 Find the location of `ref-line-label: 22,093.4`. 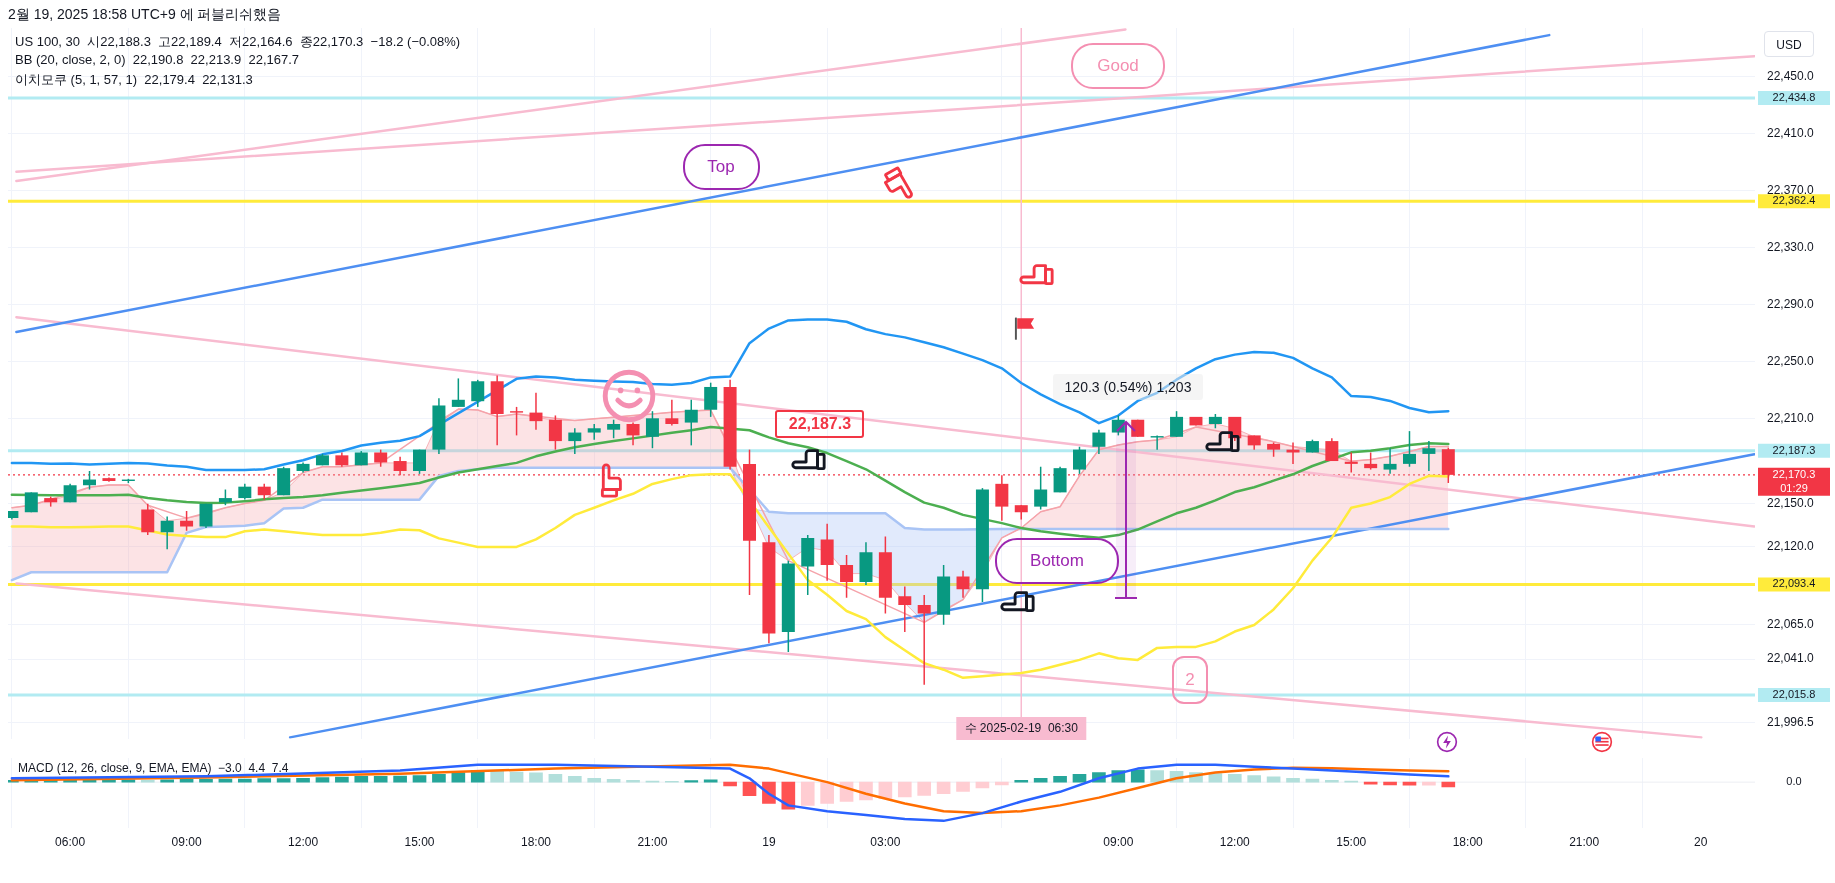

ref-line-label: 22,093.4 is located at coordinates (1794, 583).